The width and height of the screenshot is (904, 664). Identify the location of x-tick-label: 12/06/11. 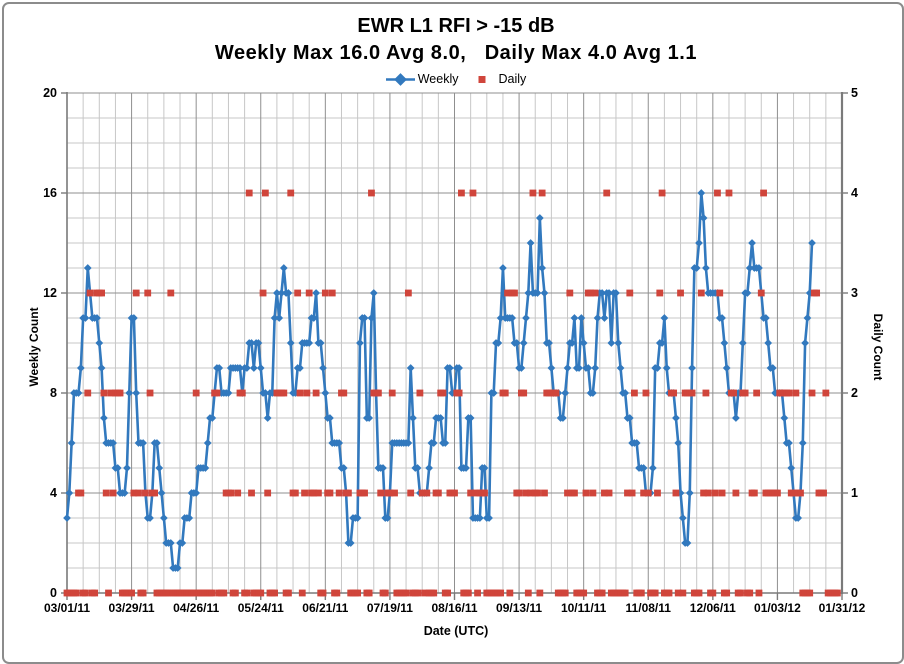
(712, 608).